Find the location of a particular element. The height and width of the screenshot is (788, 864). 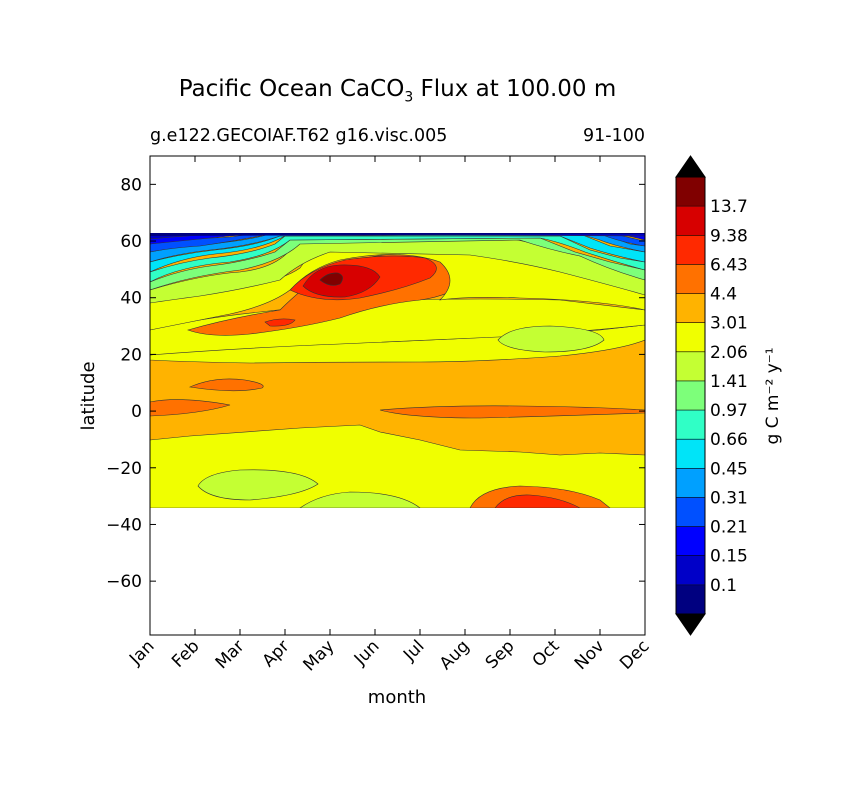

y-tick-label: −40 is located at coordinates (124, 525).